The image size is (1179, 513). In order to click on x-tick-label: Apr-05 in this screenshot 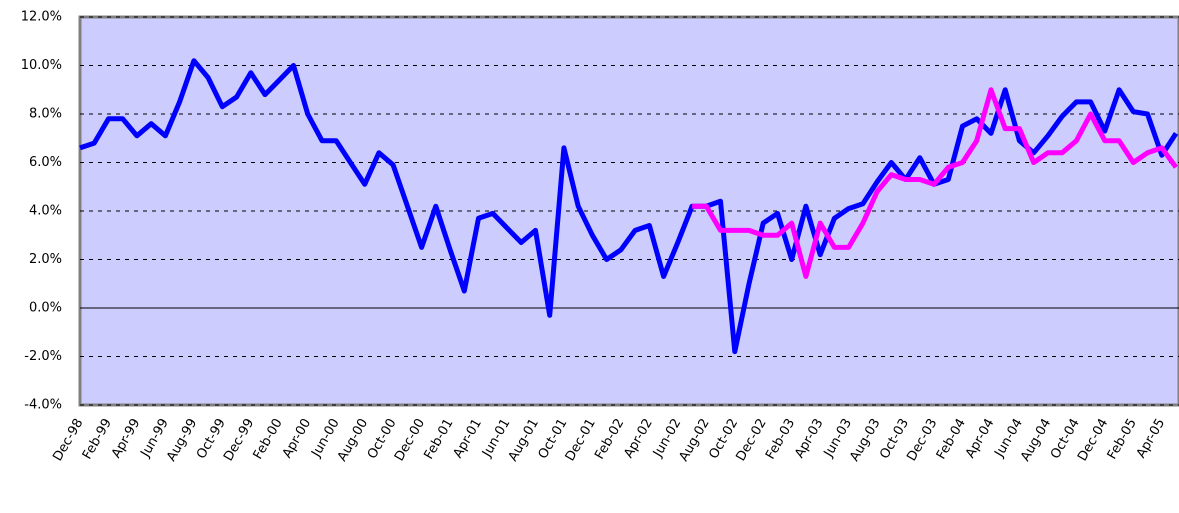, I will do `click(1151, 438)`.